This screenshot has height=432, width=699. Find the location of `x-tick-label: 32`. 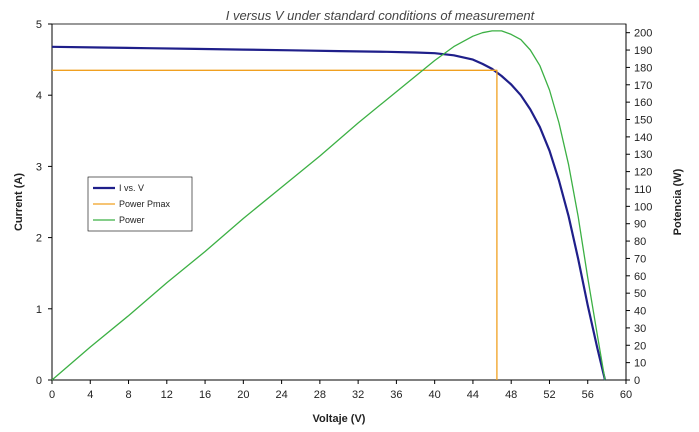

x-tick-label: 32 is located at coordinates (358, 395).